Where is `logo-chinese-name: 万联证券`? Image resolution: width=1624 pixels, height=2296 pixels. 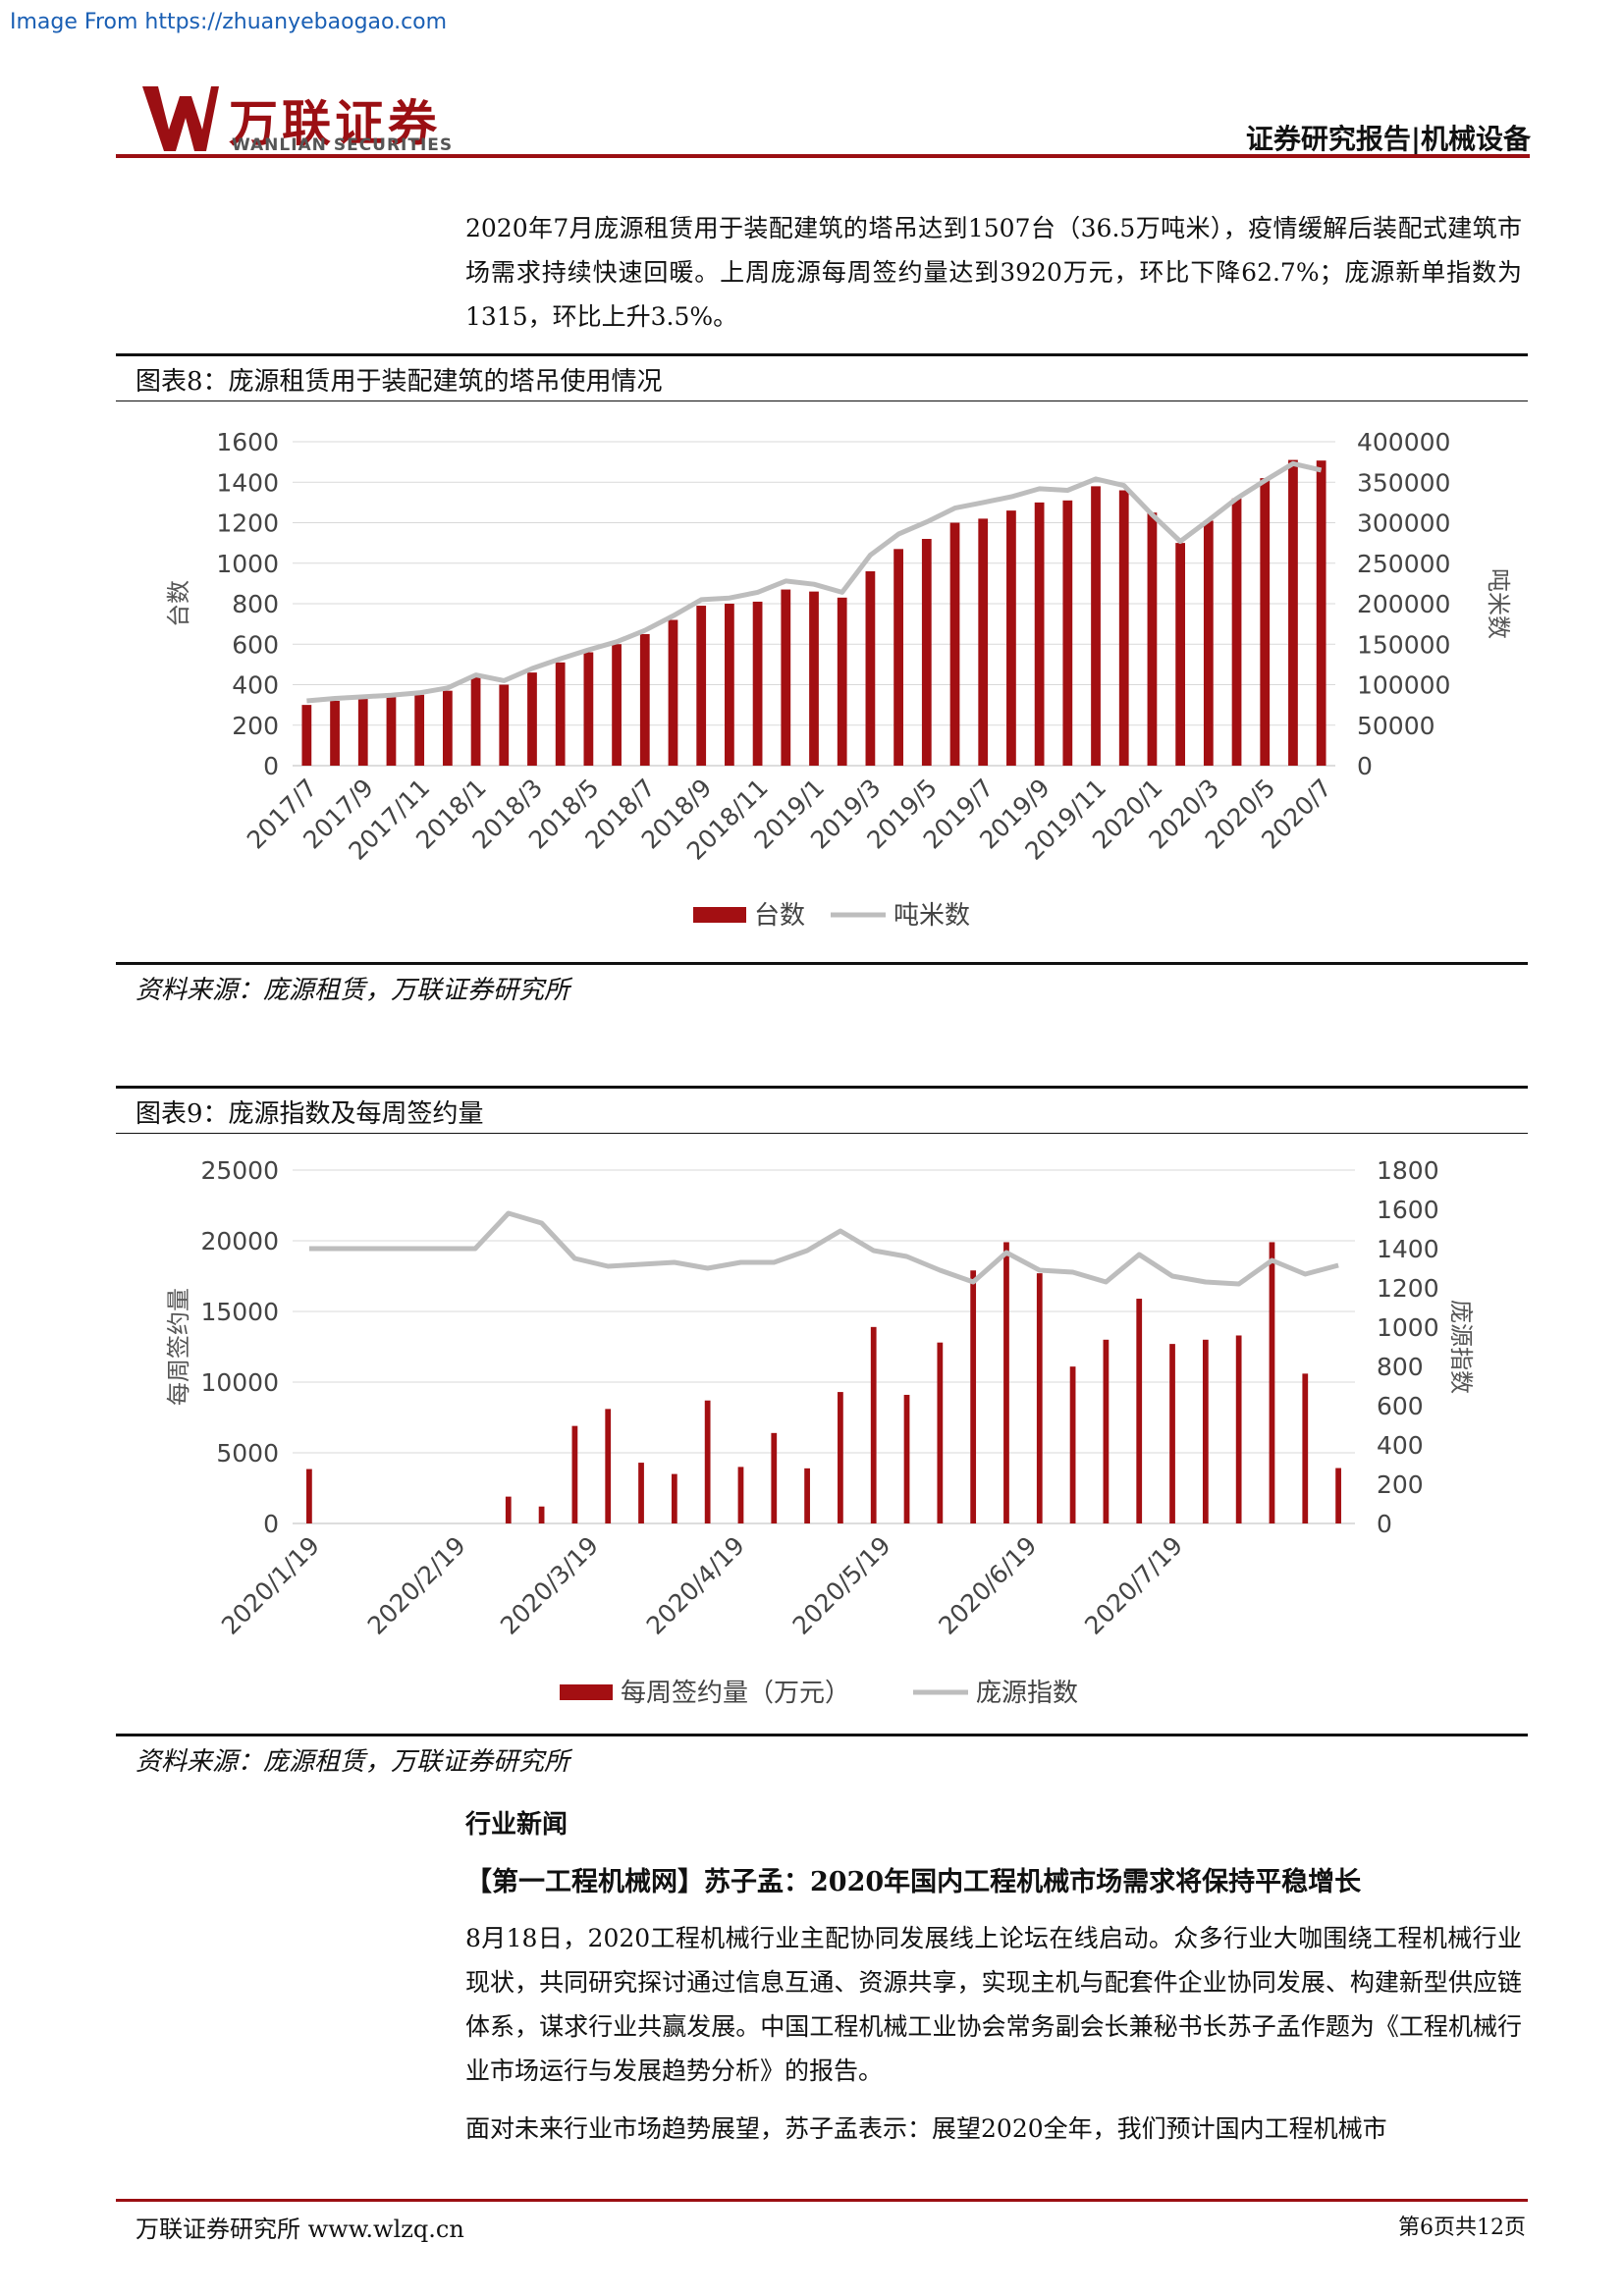
logo-chinese-name: 万联证券 is located at coordinates (335, 124).